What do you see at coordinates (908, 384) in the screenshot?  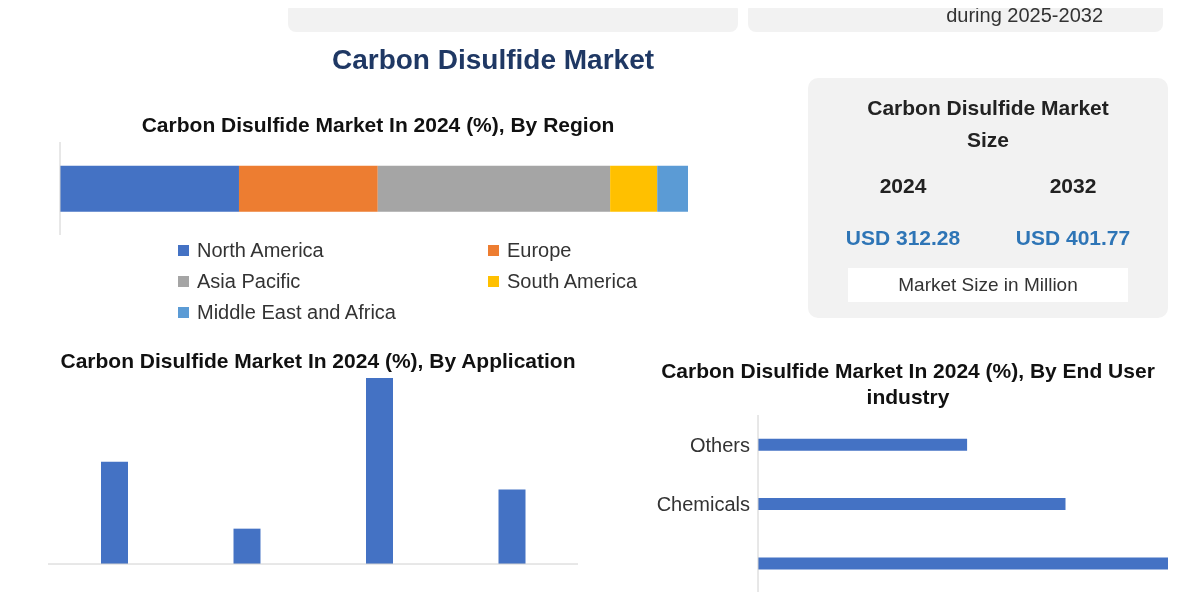 I see `chart-title: Carbon Disulfide Market In 2024 (%), By End User industry` at bounding box center [908, 384].